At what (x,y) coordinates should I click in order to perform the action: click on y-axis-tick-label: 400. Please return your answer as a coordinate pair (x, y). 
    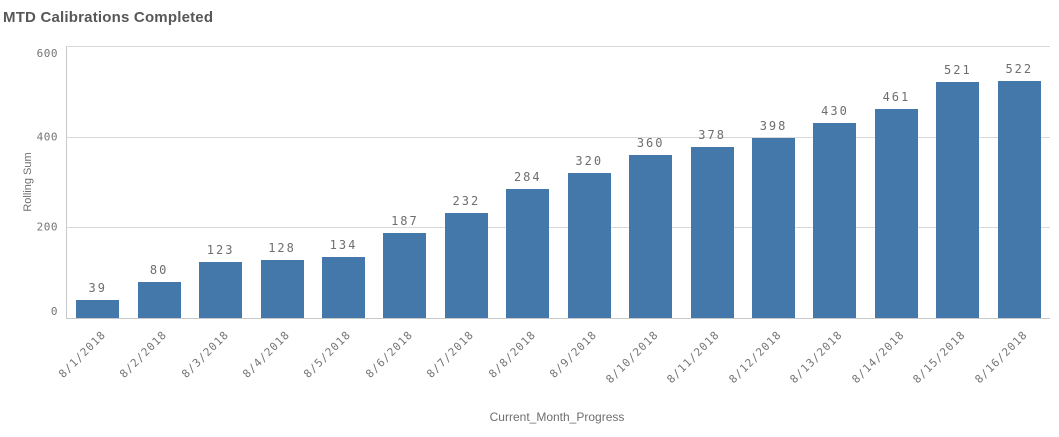
    Looking at the image, I should click on (47, 137).